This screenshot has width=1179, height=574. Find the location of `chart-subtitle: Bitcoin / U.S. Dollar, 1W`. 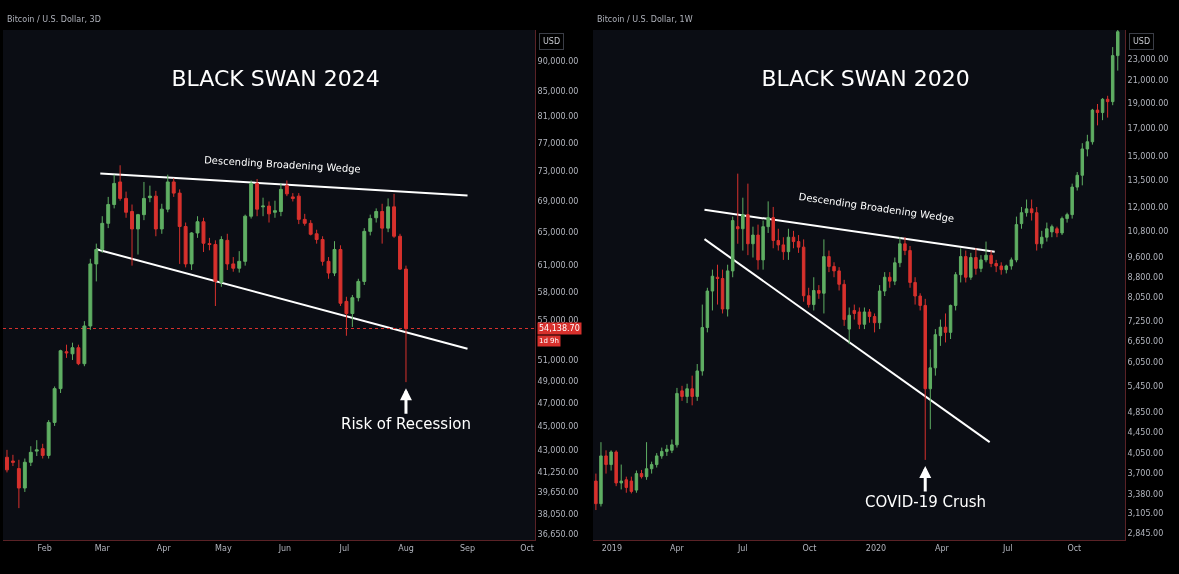

chart-subtitle: Bitcoin / U.S. Dollar, 1W is located at coordinates (644, 19).